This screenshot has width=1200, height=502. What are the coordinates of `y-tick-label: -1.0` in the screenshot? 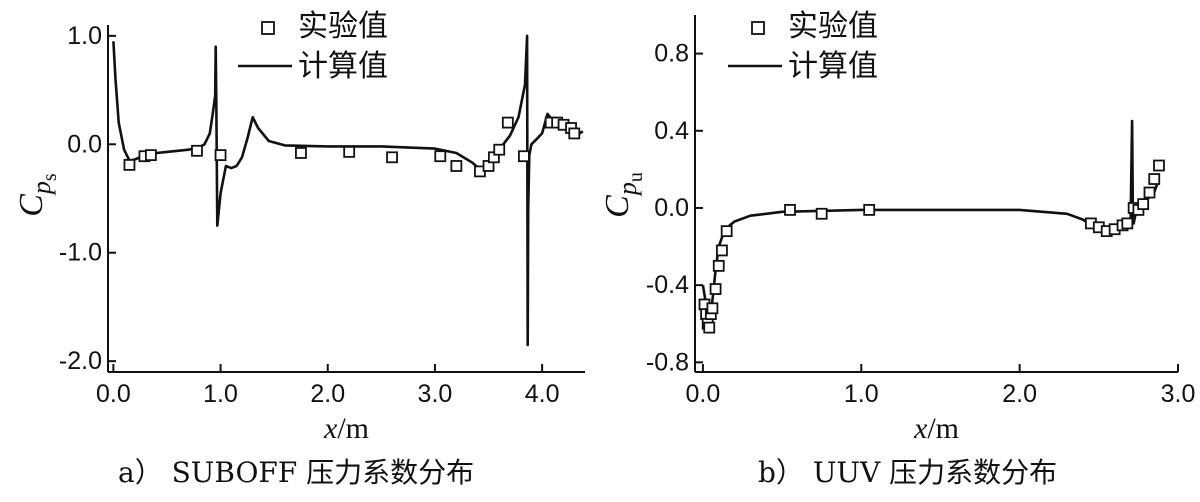 It's located at (80, 253).